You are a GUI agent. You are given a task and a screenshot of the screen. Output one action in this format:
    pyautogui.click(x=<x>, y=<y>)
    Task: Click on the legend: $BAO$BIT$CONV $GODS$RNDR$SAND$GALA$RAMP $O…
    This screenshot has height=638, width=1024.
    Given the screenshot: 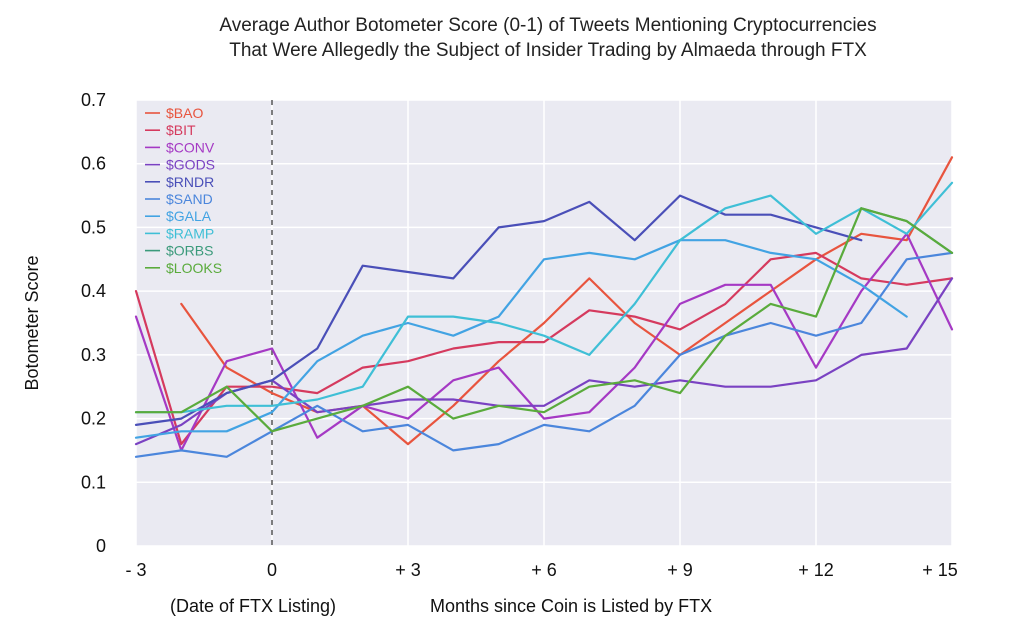 What is the action you would take?
    pyautogui.click(x=183, y=190)
    